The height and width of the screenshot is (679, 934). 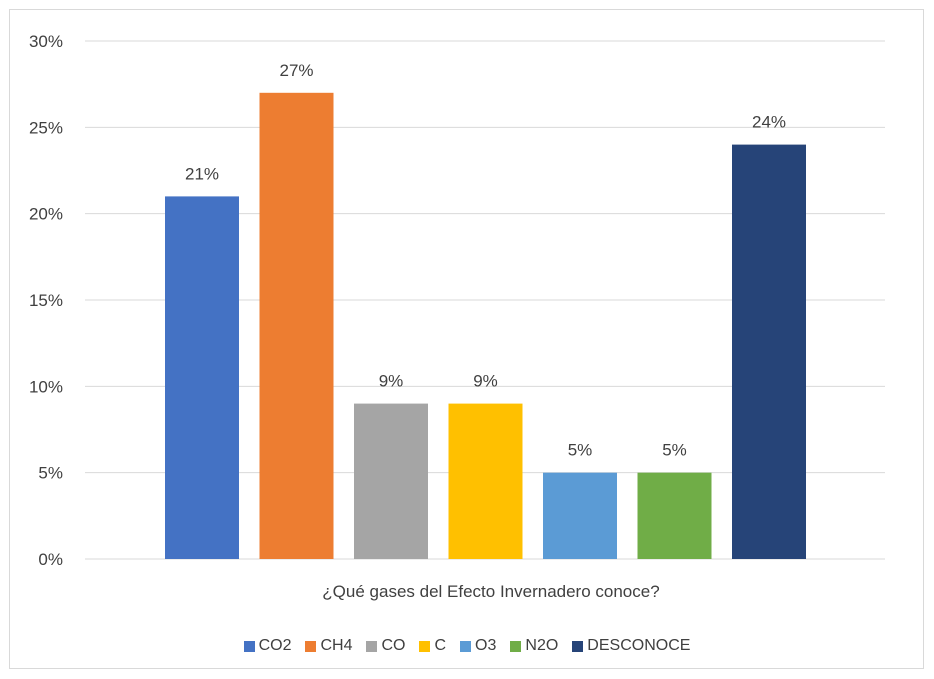 What do you see at coordinates (296, 70) in the screenshot?
I see `data-label-ch4: 27%` at bounding box center [296, 70].